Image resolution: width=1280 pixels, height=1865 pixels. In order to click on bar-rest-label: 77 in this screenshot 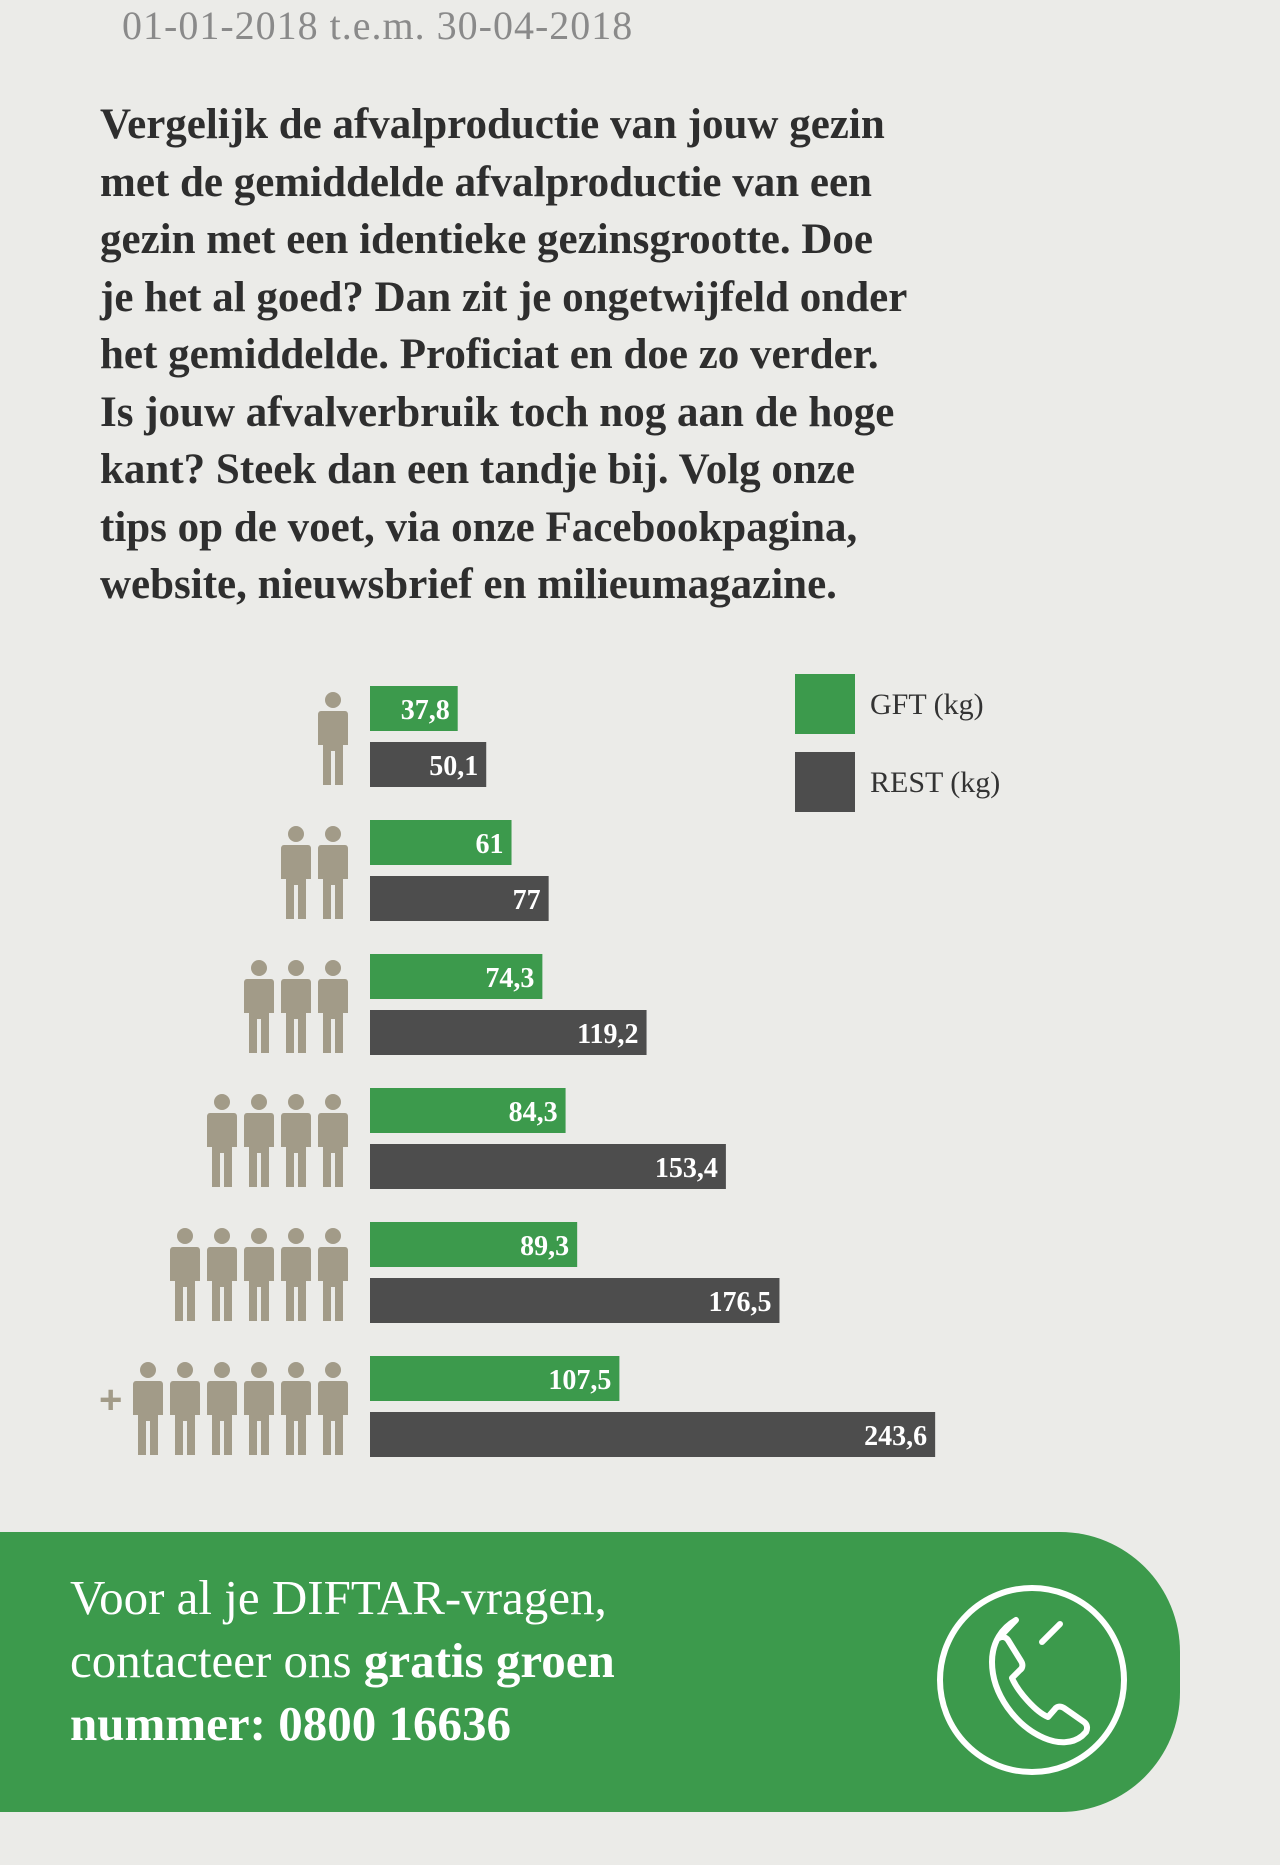, I will do `click(527, 900)`.